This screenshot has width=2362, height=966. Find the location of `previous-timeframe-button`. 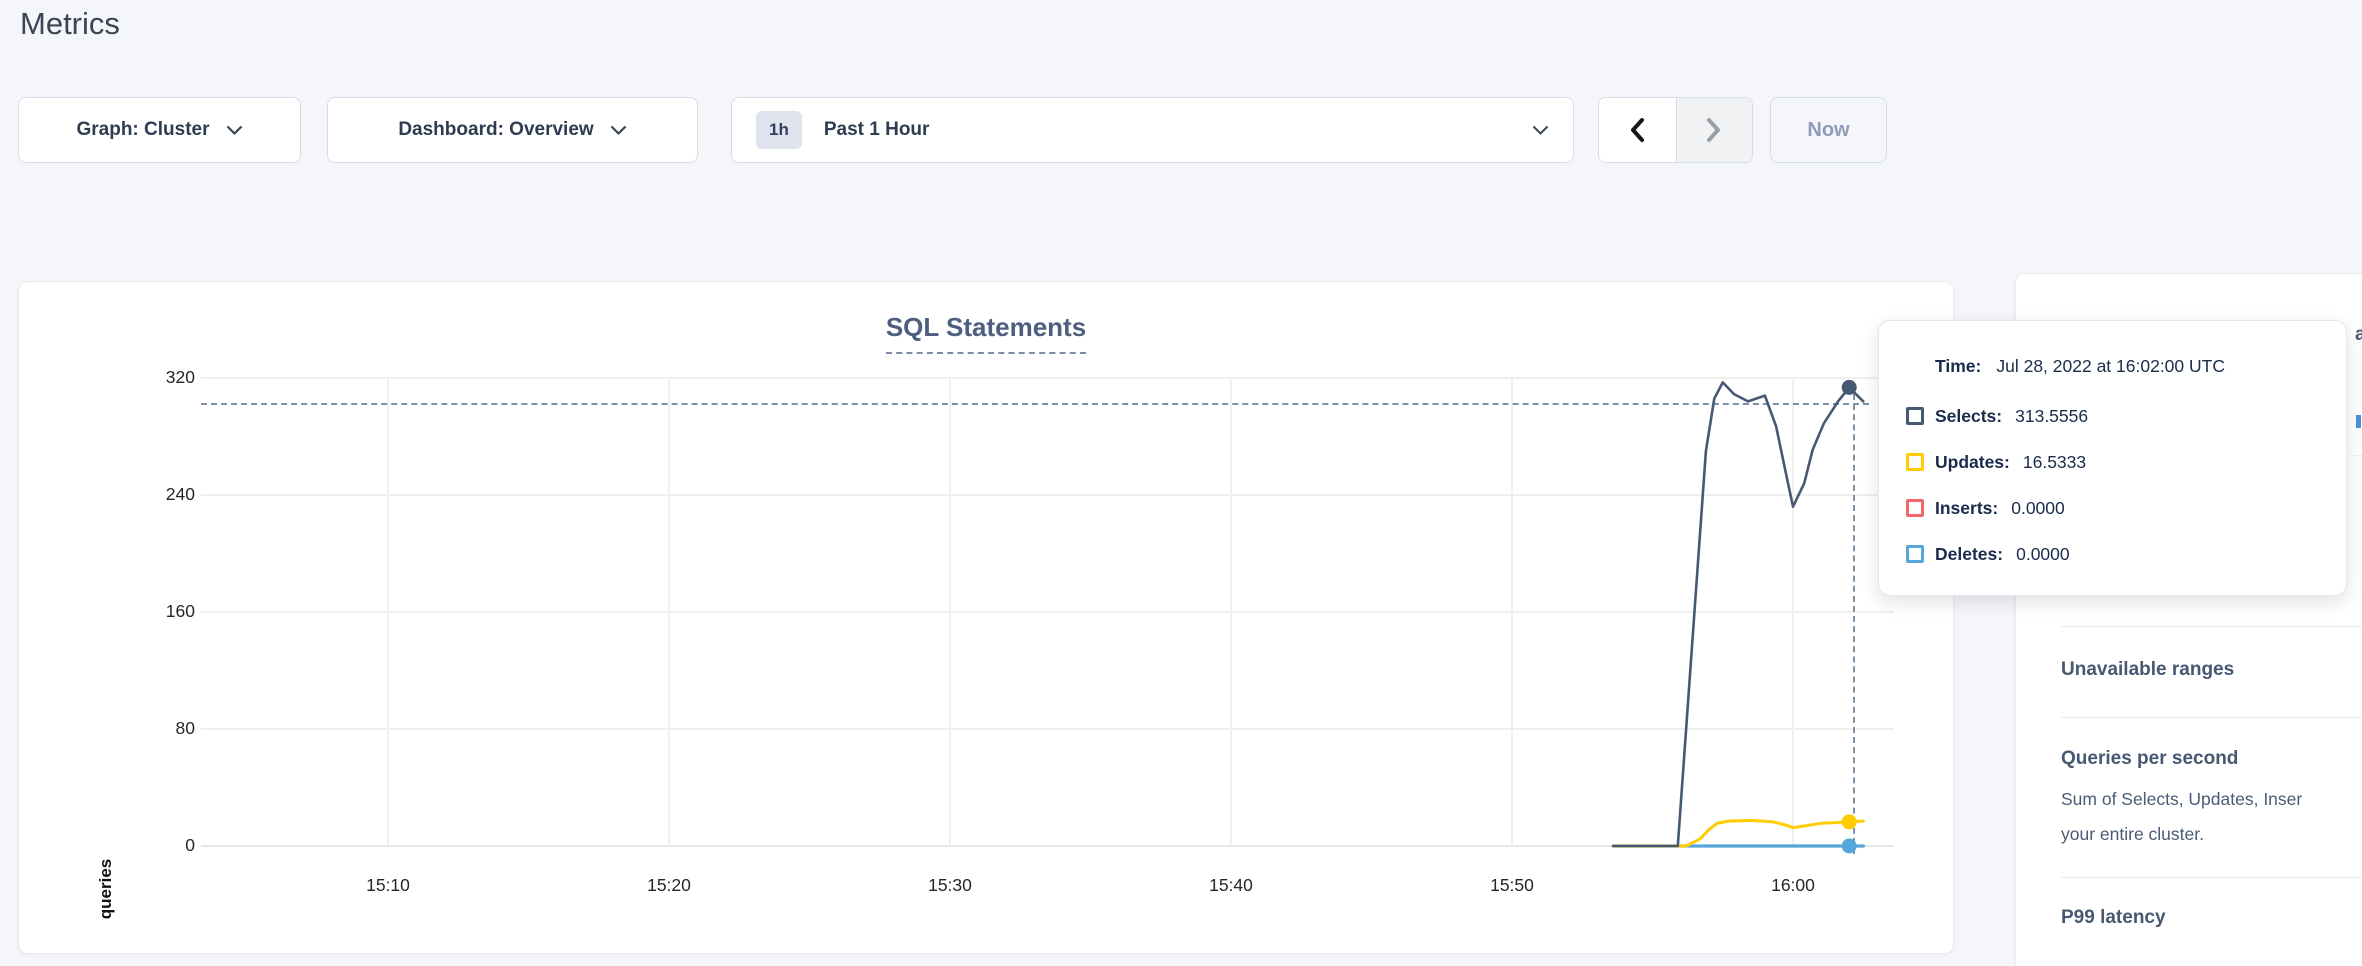

previous-timeframe-button is located at coordinates (1637, 130).